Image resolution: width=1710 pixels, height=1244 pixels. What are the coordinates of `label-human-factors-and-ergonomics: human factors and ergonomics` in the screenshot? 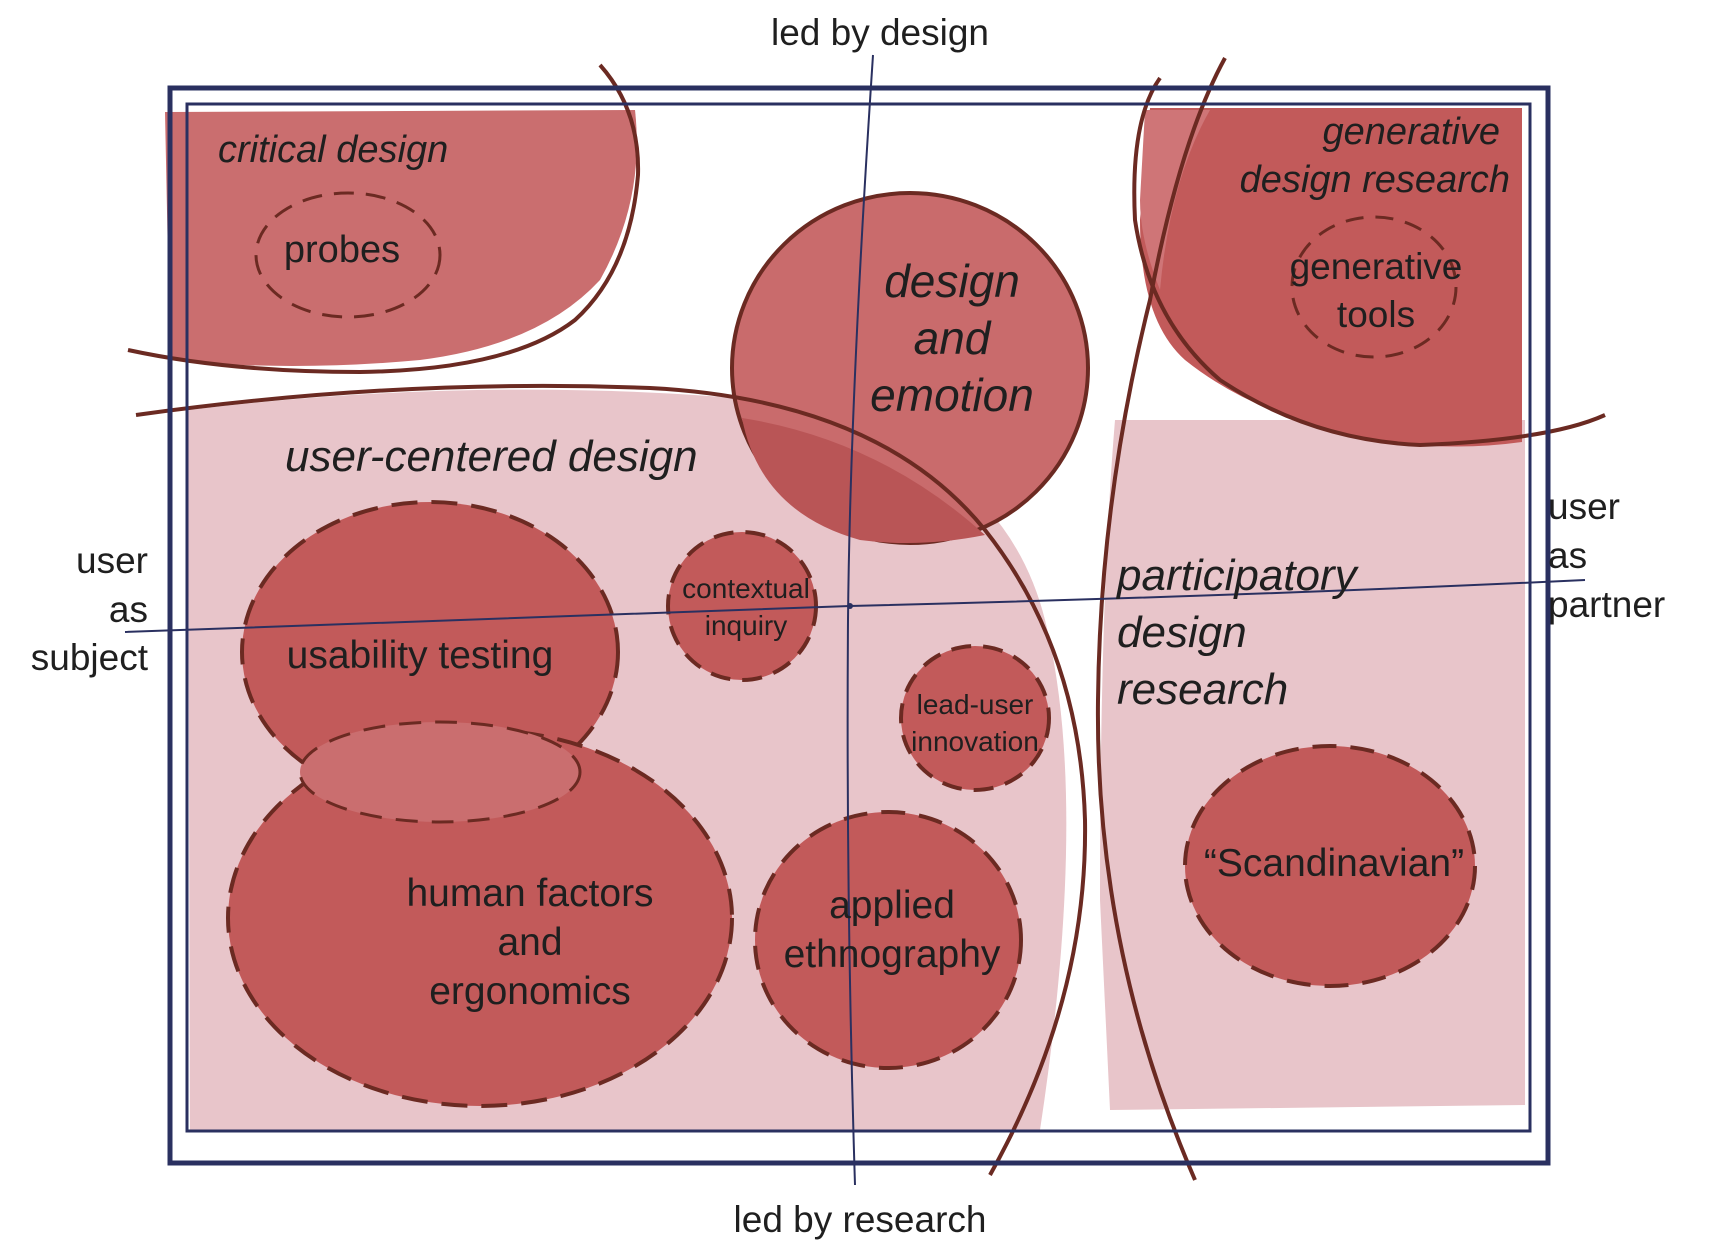 It's located at (529, 942).